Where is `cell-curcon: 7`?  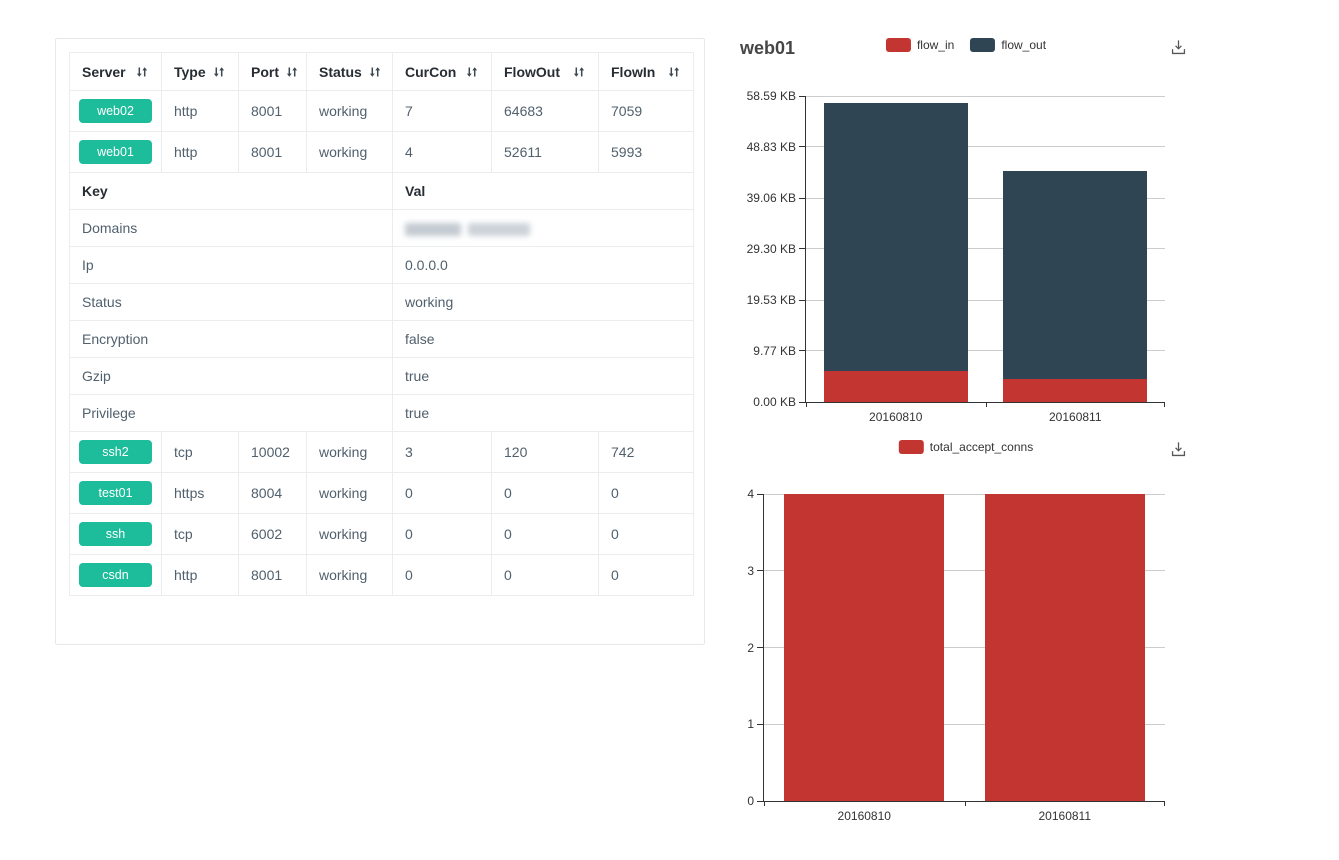 cell-curcon: 7 is located at coordinates (442, 111).